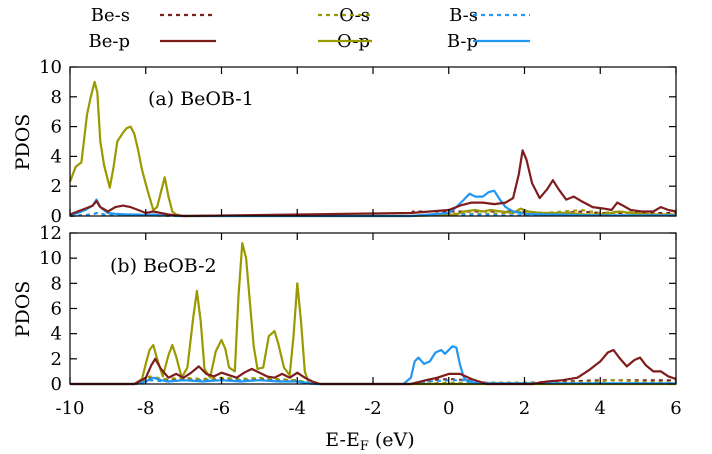 The image size is (712, 454). Describe the element at coordinates (373, 408) in the screenshot. I see `x-tick-label: -2` at that location.